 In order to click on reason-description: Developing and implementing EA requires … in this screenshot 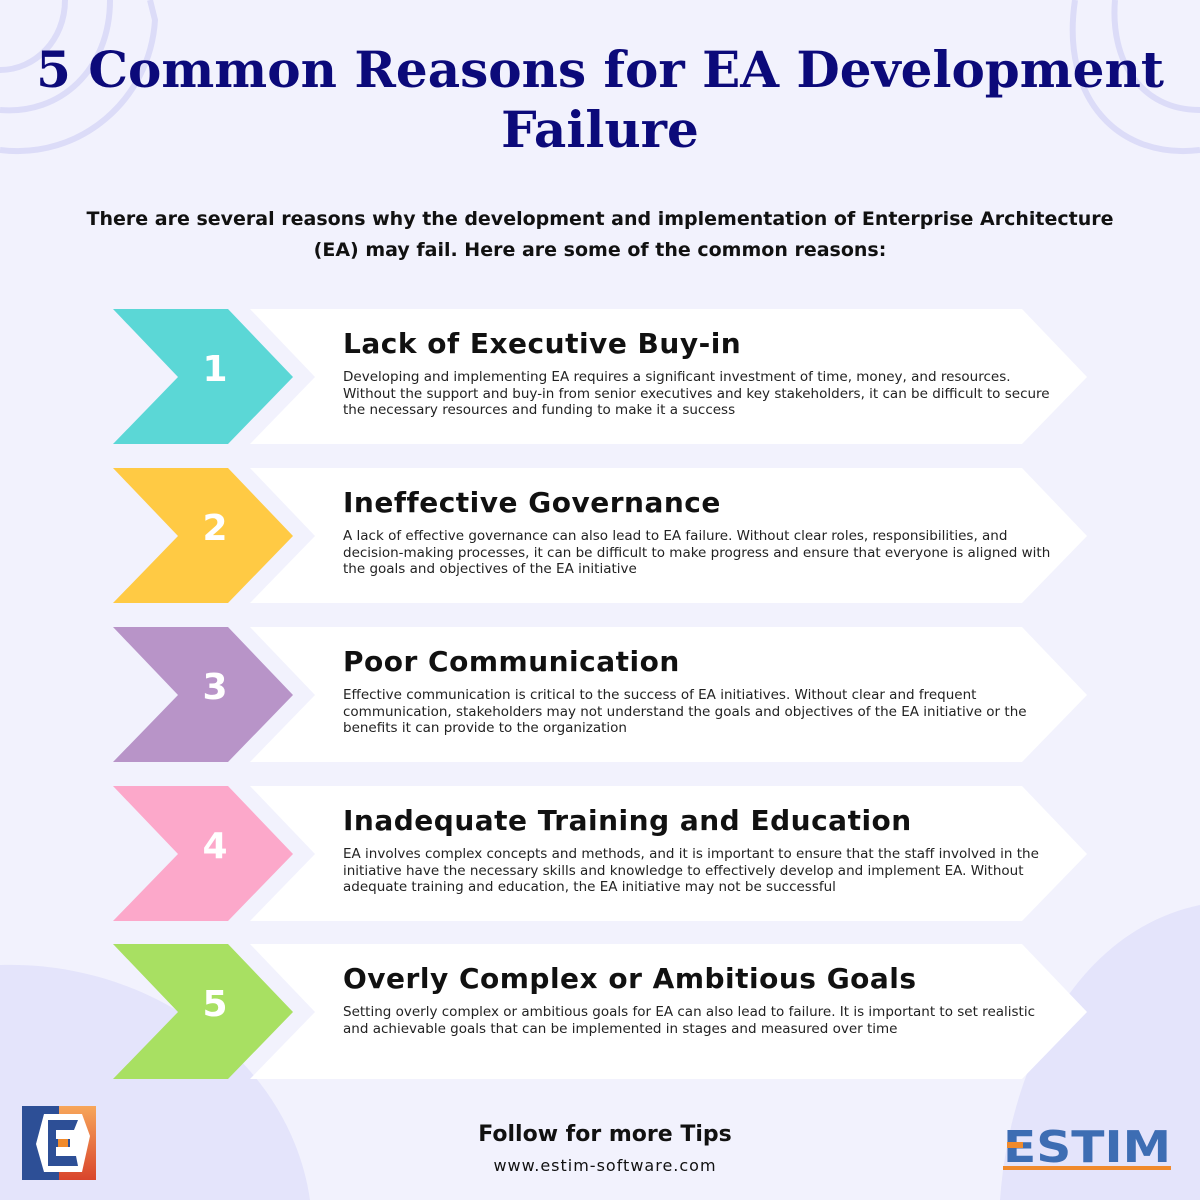, I will do `click(696, 393)`.